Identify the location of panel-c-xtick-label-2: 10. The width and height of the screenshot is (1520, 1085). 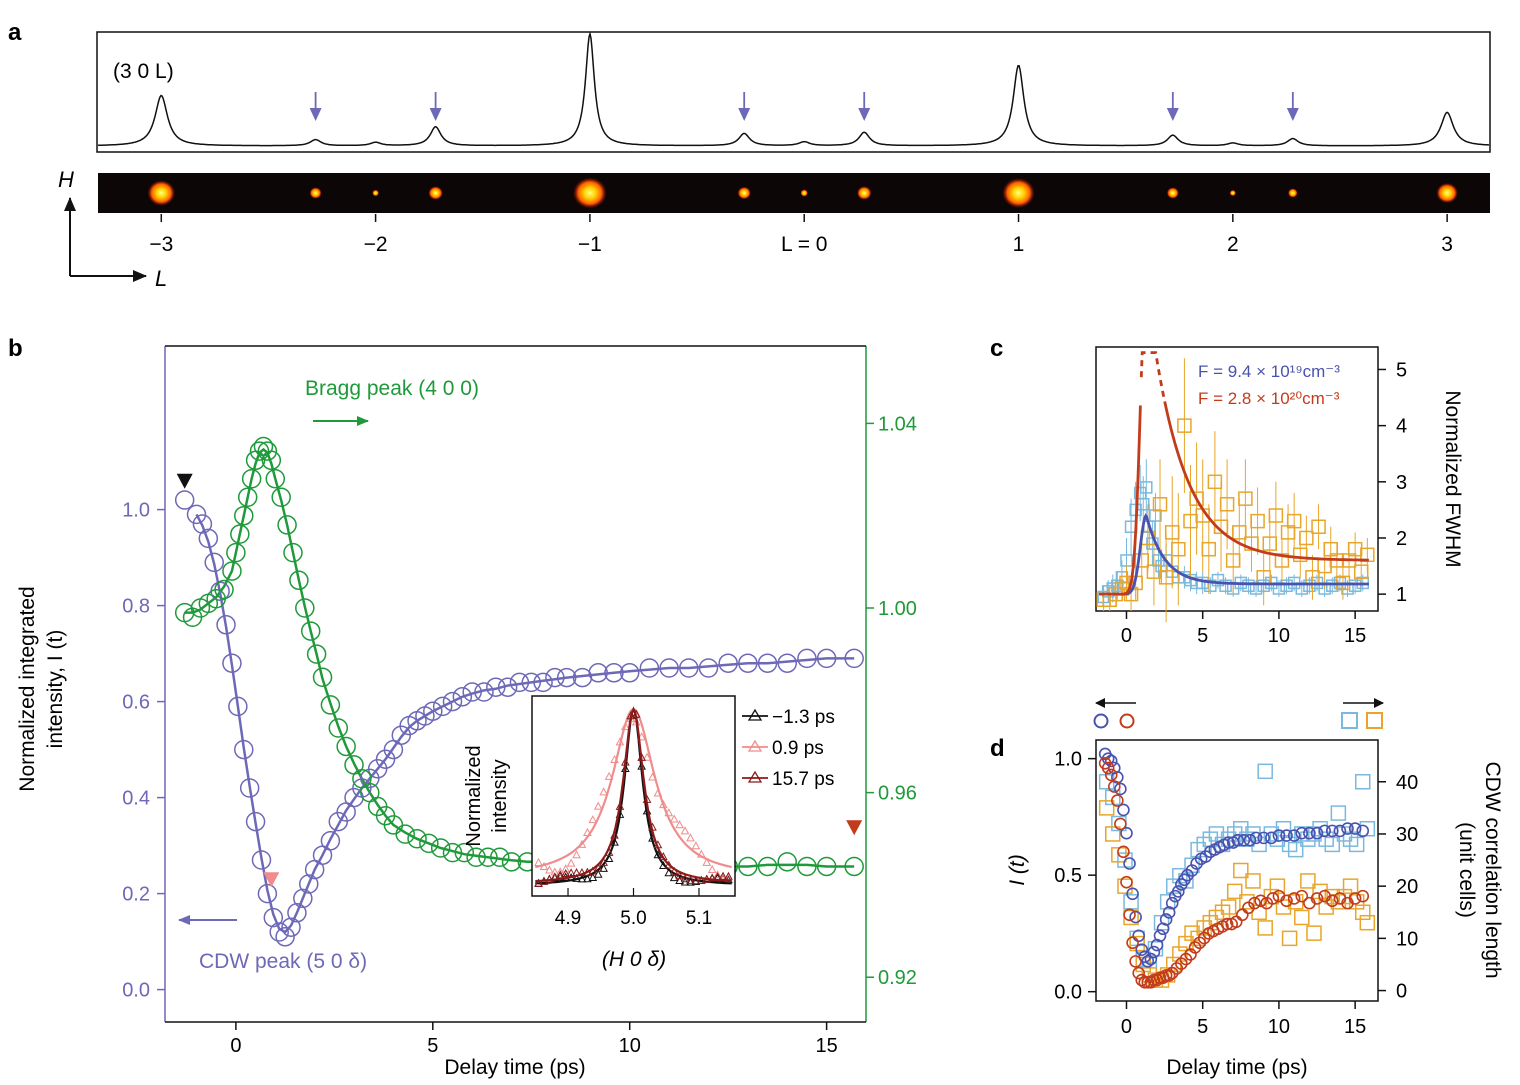
(1279, 636).